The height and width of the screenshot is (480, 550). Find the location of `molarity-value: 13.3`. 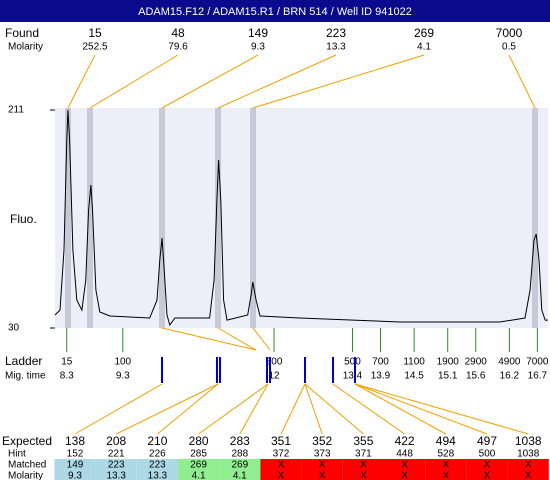

molarity-value: 13.3 is located at coordinates (116, 475).